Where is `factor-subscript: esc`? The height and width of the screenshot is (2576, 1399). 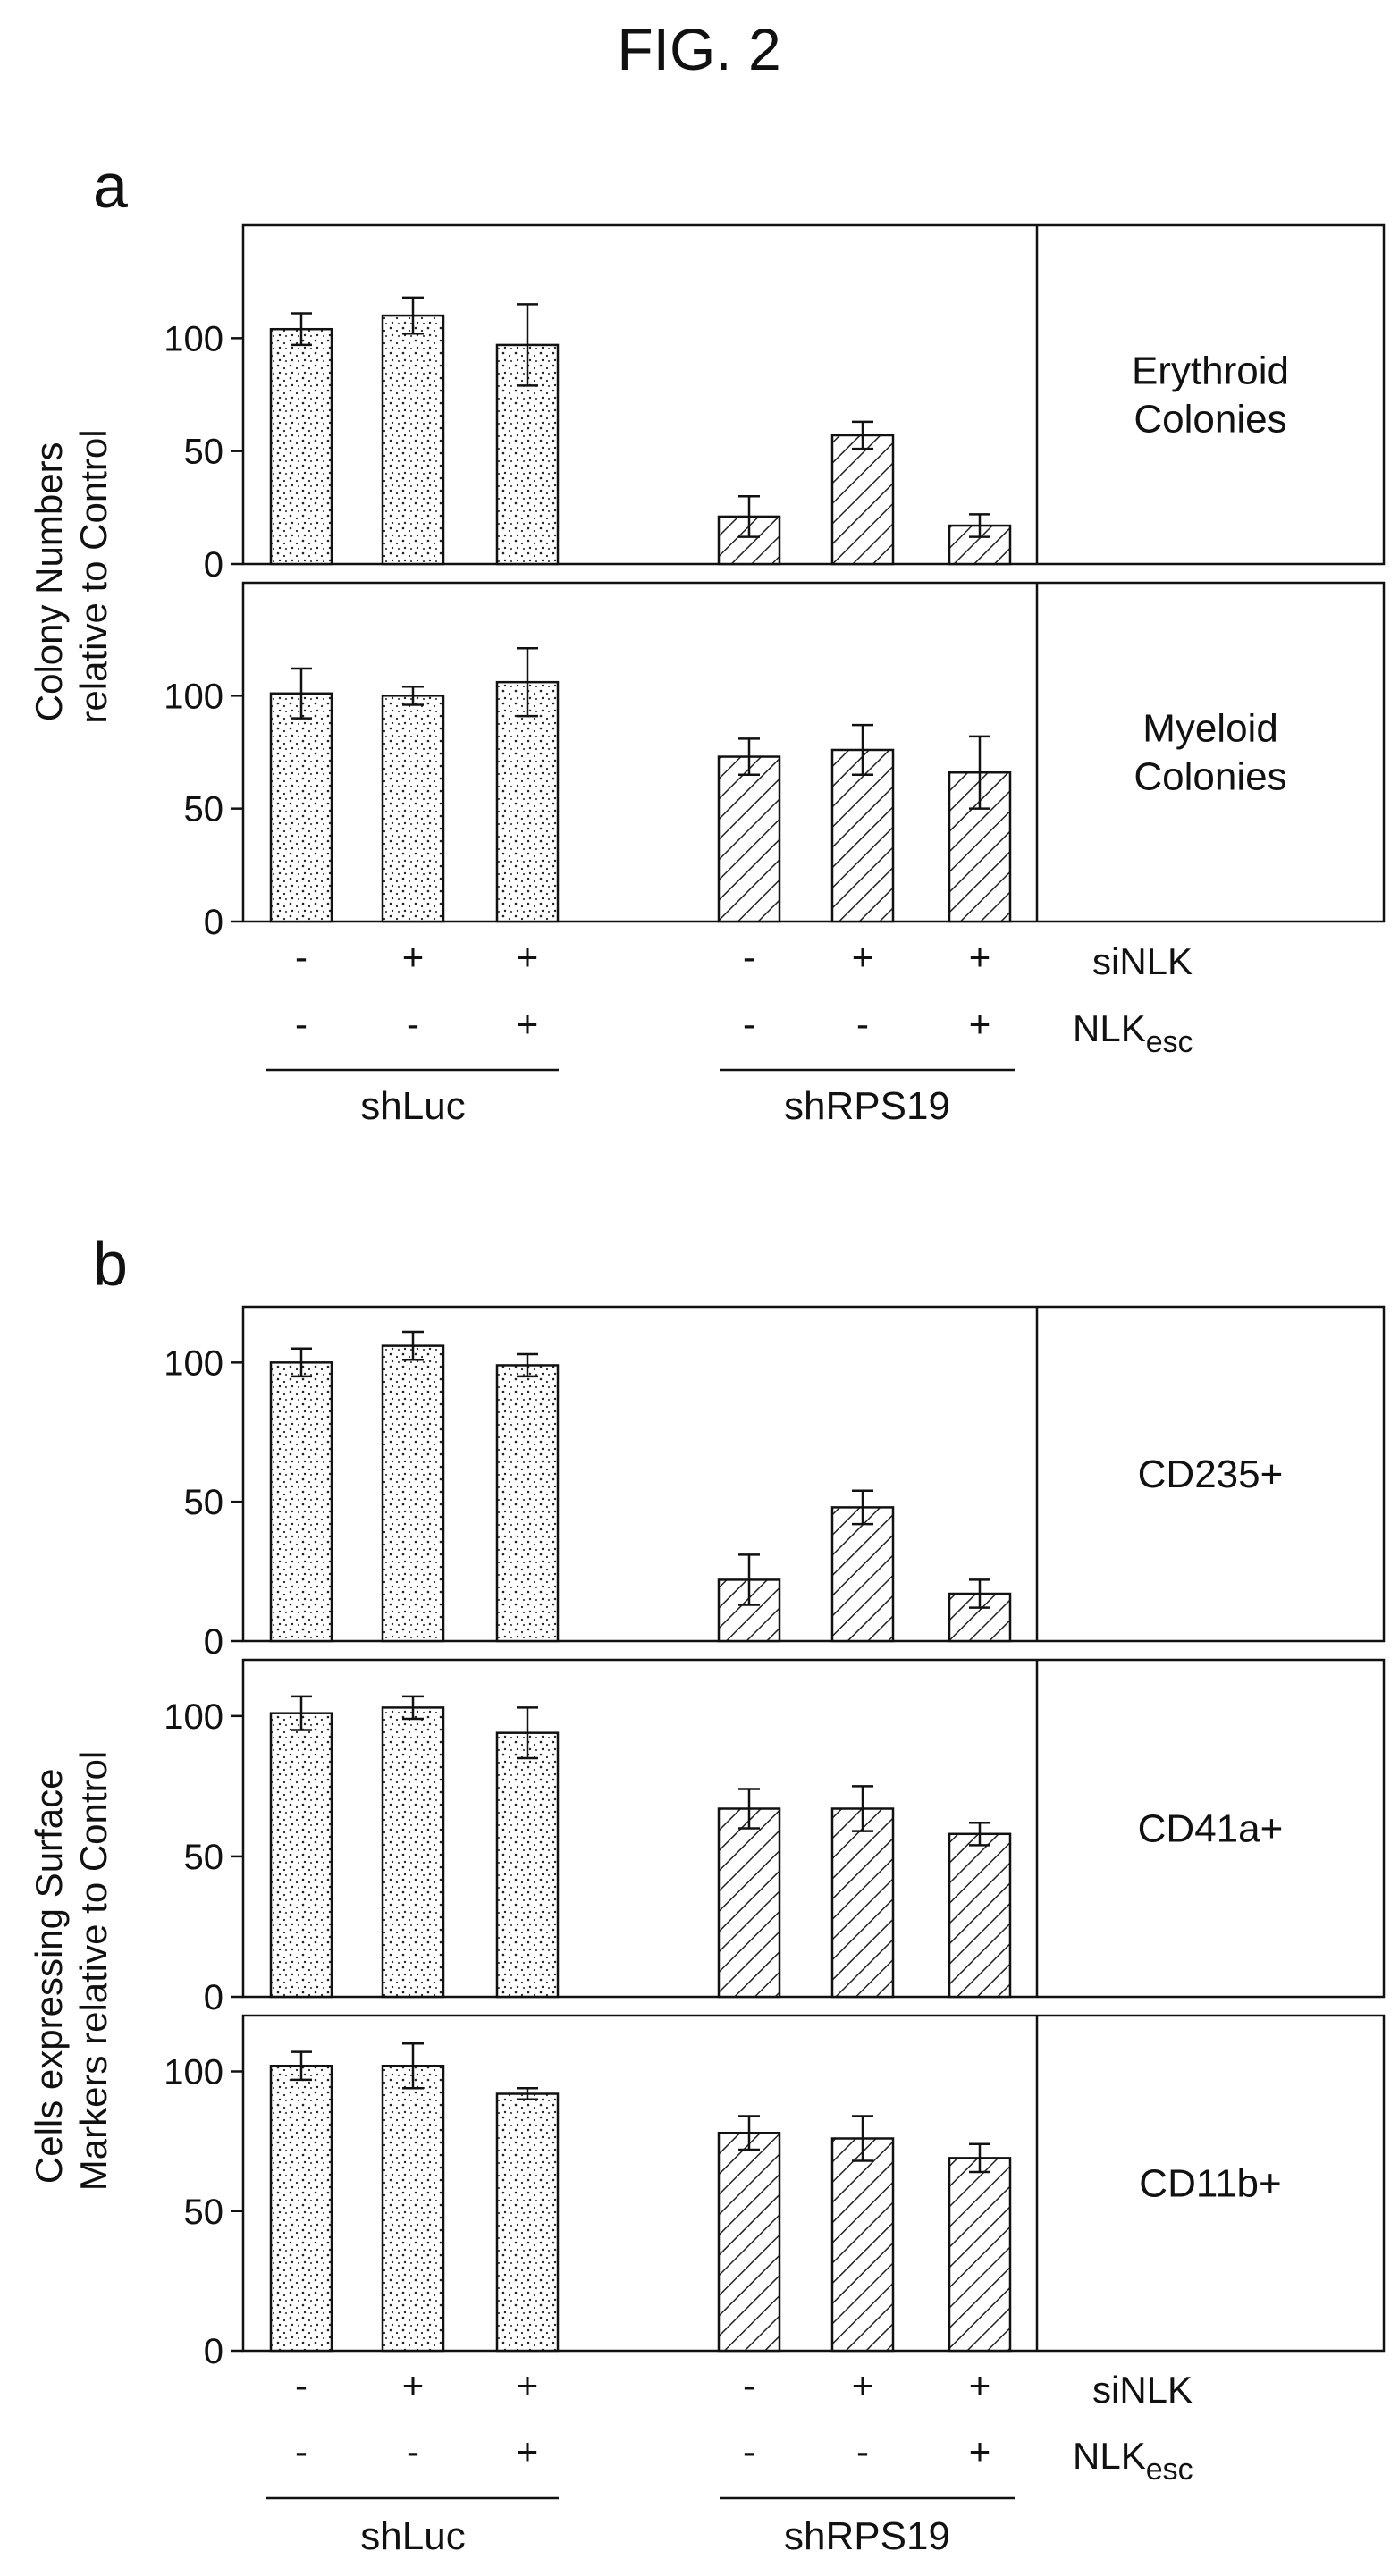
factor-subscript: esc is located at coordinates (1169, 2470).